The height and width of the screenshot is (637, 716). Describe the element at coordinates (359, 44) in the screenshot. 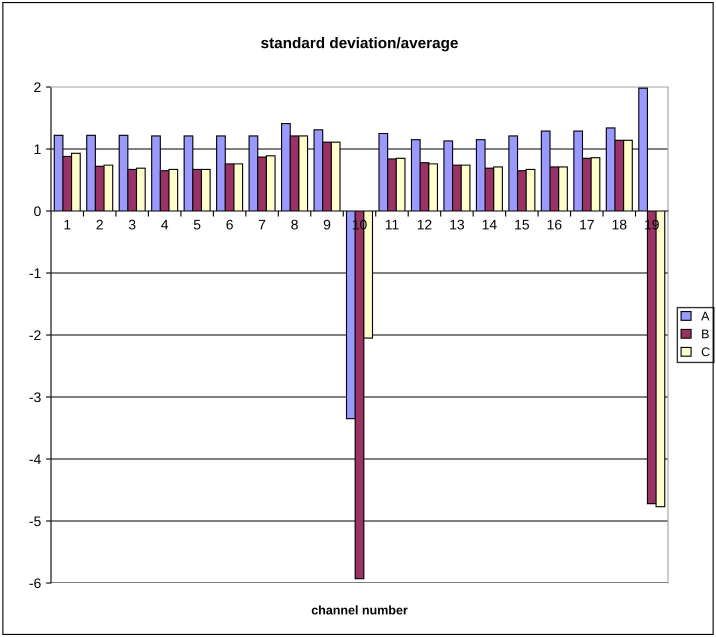

I see `chart-title: standard deviation/average` at that location.